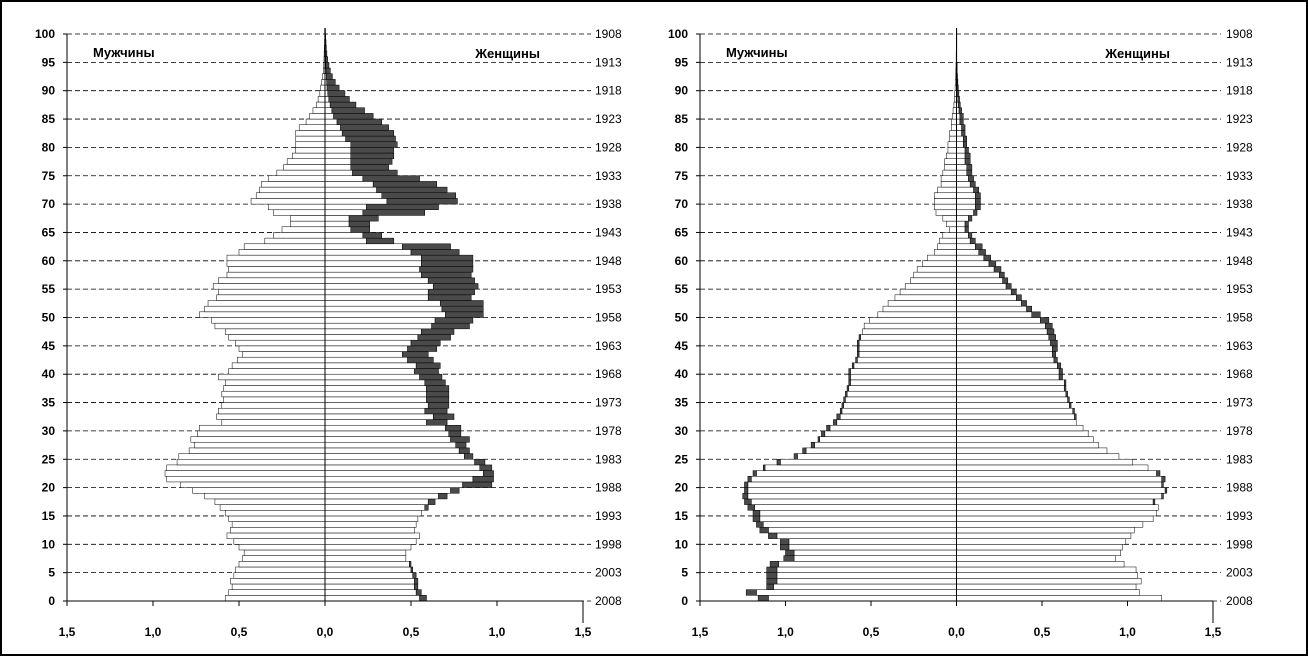 The width and height of the screenshot is (1308, 656). What do you see at coordinates (682, 544) in the screenshot?
I see `age-tick-label: 10` at bounding box center [682, 544].